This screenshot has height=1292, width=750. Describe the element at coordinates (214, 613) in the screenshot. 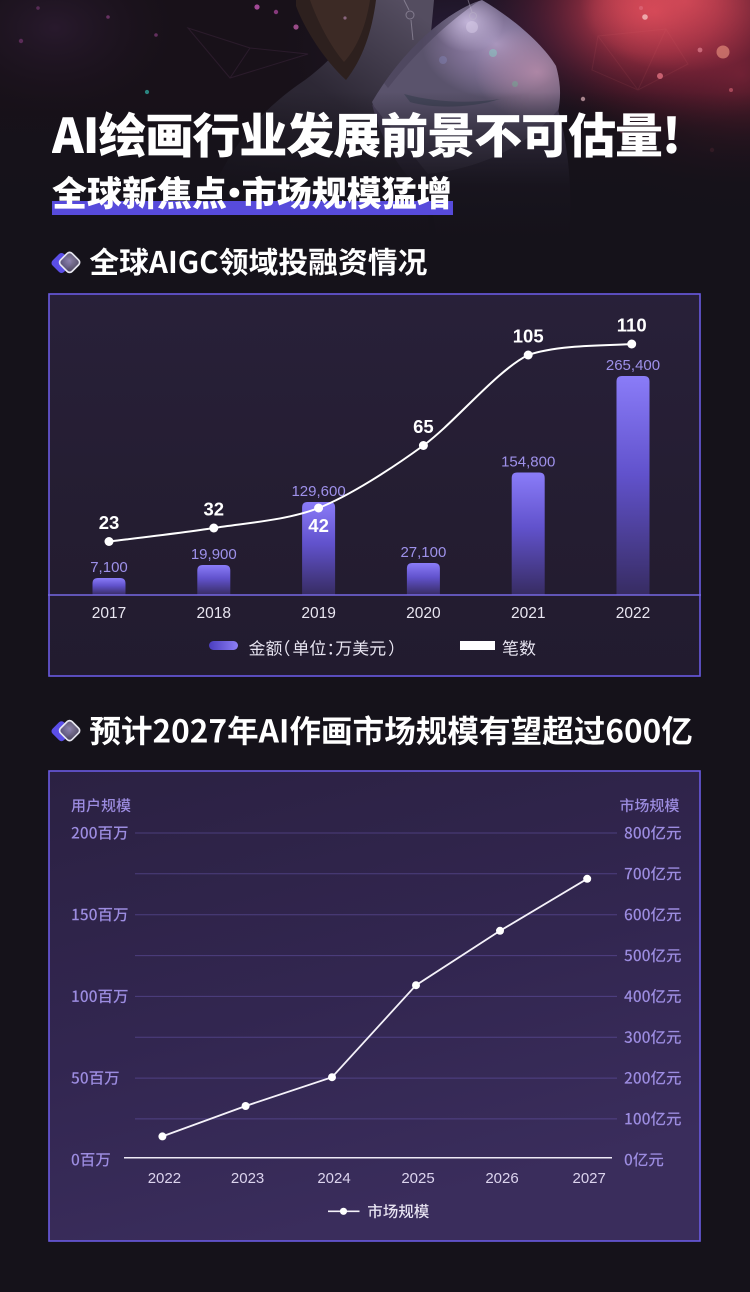

I see `svg-text: 2018` at that location.